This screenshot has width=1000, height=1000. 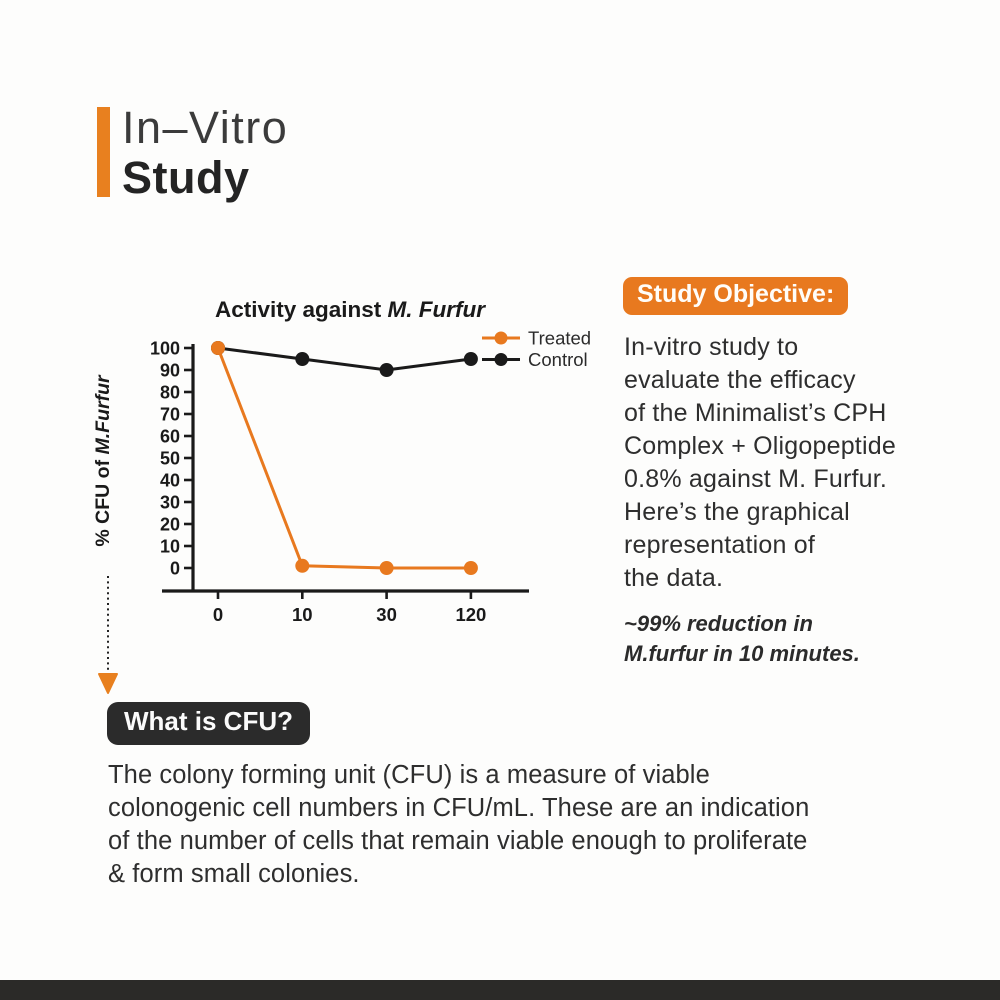 I want to click on page-title-line2: Study, so click(x=186, y=177).